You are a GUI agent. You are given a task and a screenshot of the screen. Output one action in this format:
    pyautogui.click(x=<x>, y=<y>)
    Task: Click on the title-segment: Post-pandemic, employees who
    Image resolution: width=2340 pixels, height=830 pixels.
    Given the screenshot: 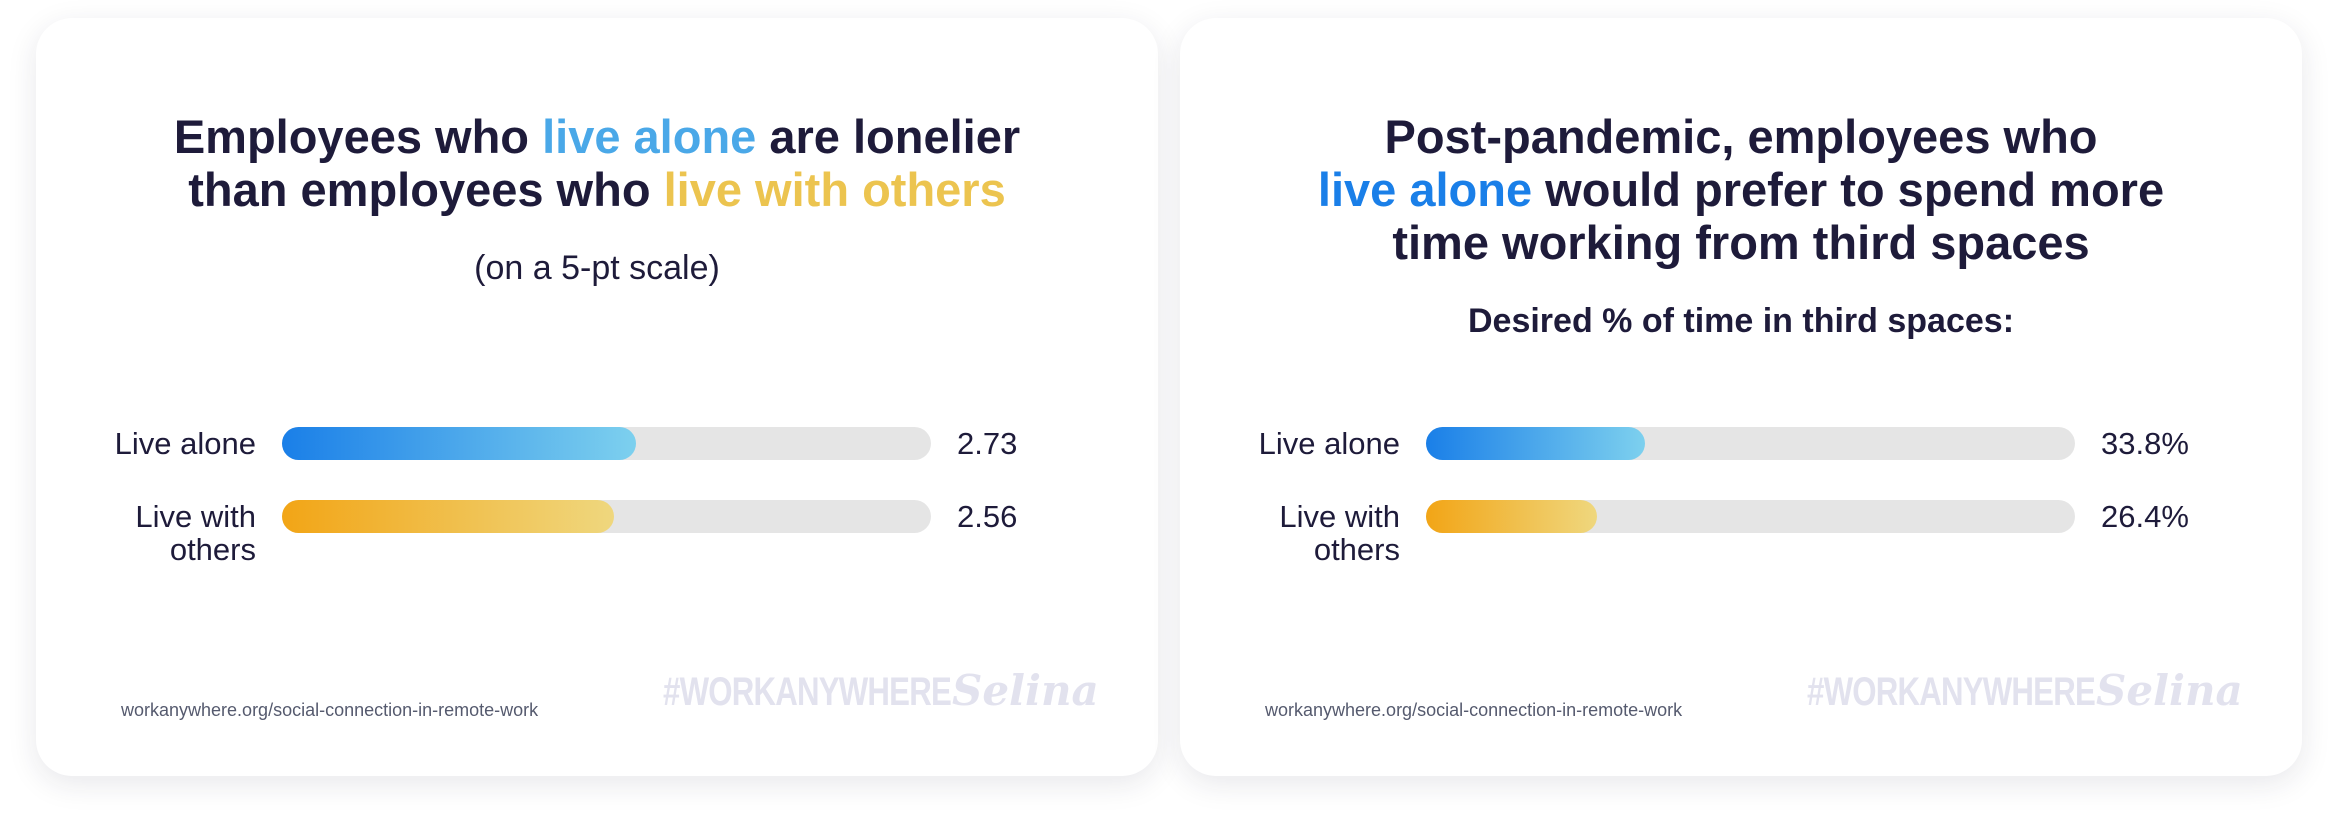 What is the action you would take?
    pyautogui.click(x=1741, y=136)
    